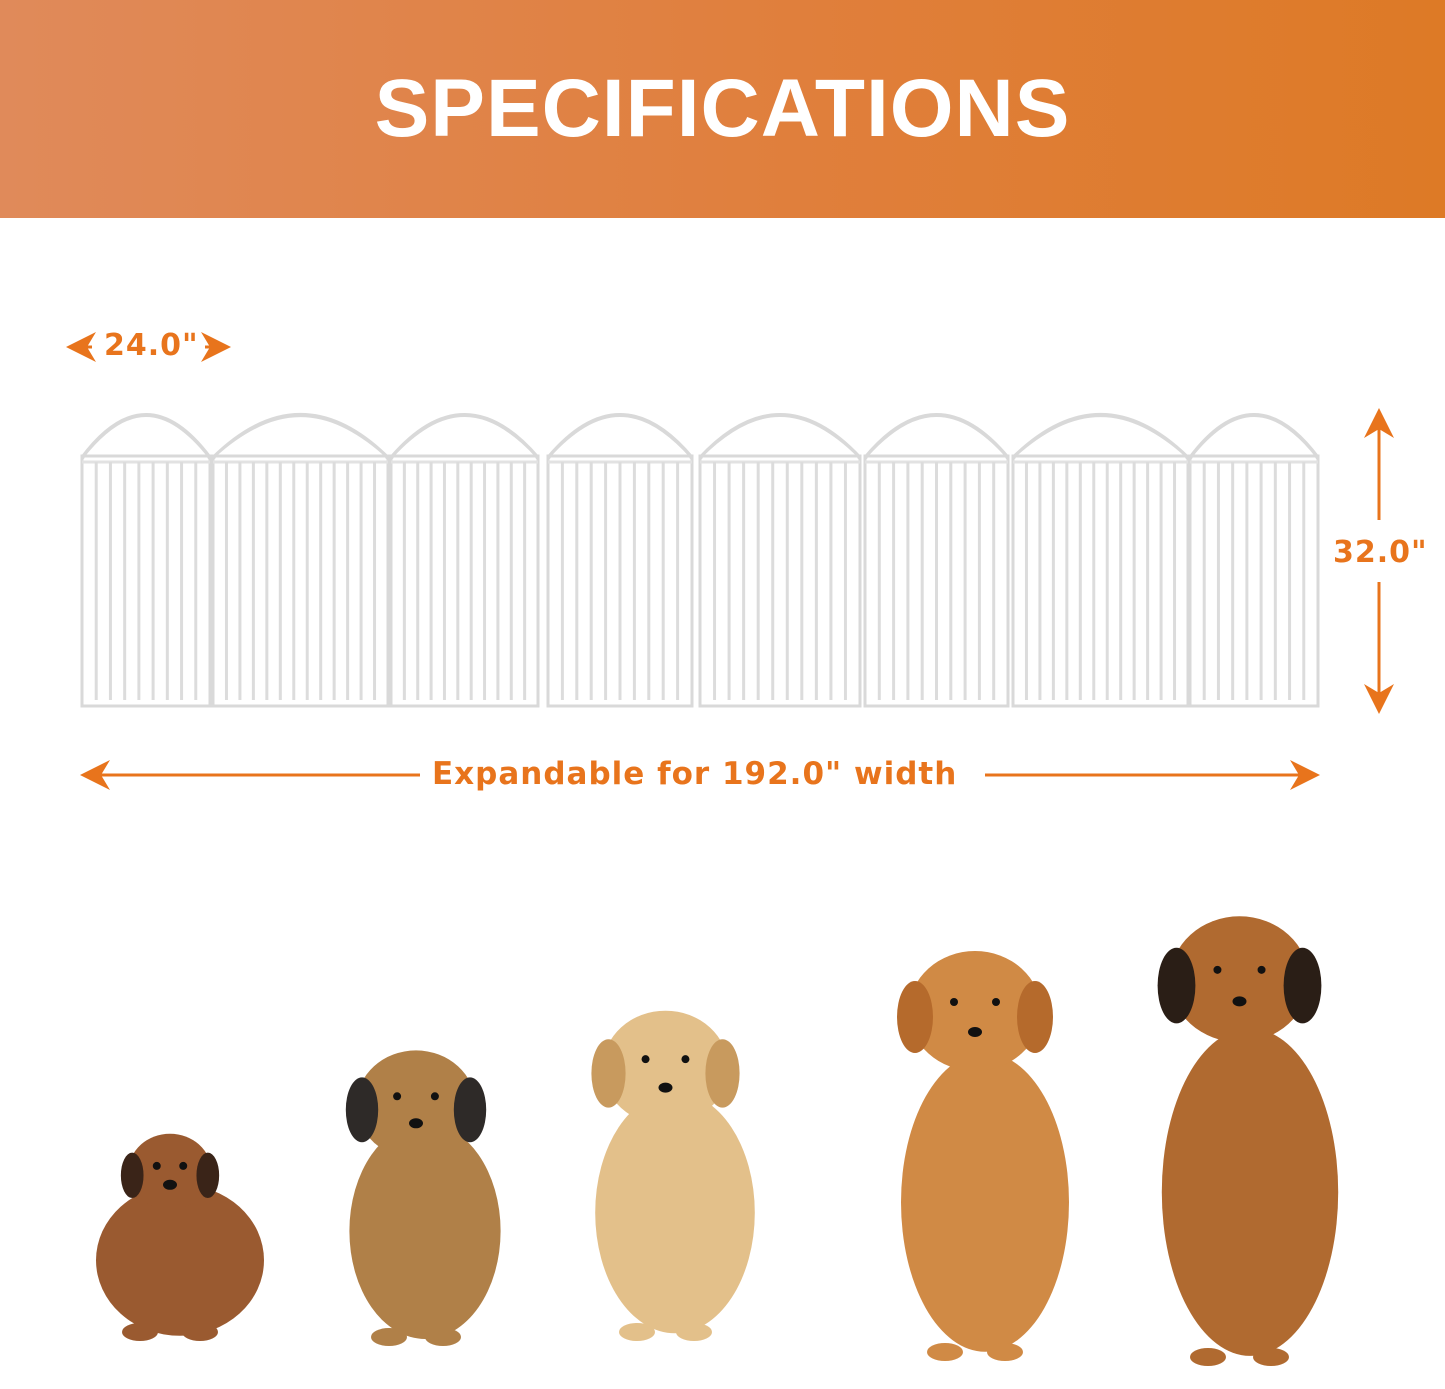  Describe the element at coordinates (423, 1198) in the screenshot. I see `dog-yorkshire-terrier` at that location.